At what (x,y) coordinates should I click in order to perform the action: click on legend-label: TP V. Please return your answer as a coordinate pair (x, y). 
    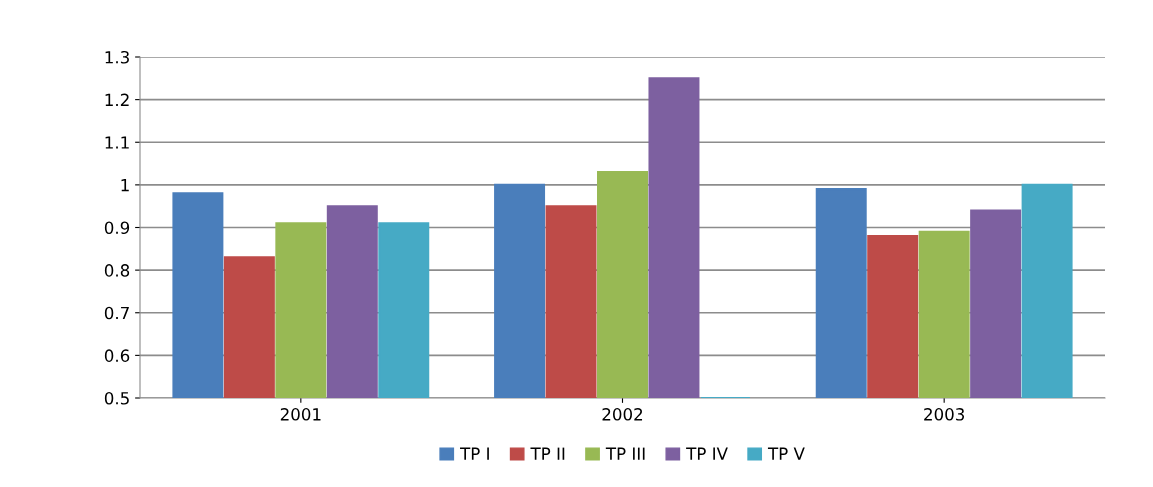
    Looking at the image, I should click on (786, 453).